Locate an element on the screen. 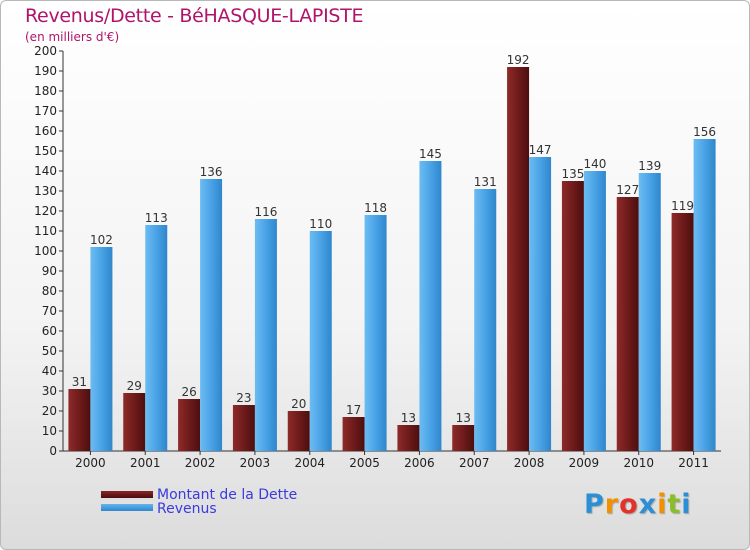  data-label-revenus: 140 is located at coordinates (594, 164).